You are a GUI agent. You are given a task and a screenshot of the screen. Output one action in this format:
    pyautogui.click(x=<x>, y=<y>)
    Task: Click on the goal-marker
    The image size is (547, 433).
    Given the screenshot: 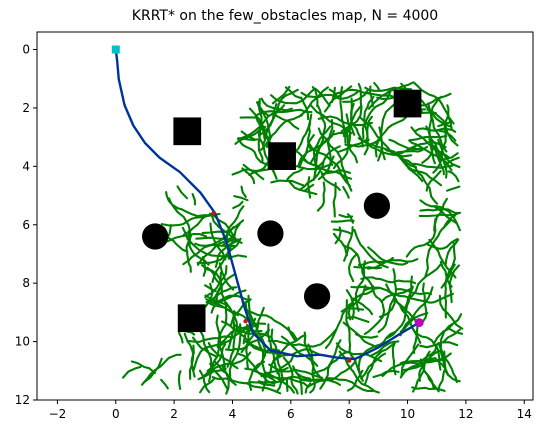 What is the action you would take?
    pyautogui.click(x=419, y=323)
    